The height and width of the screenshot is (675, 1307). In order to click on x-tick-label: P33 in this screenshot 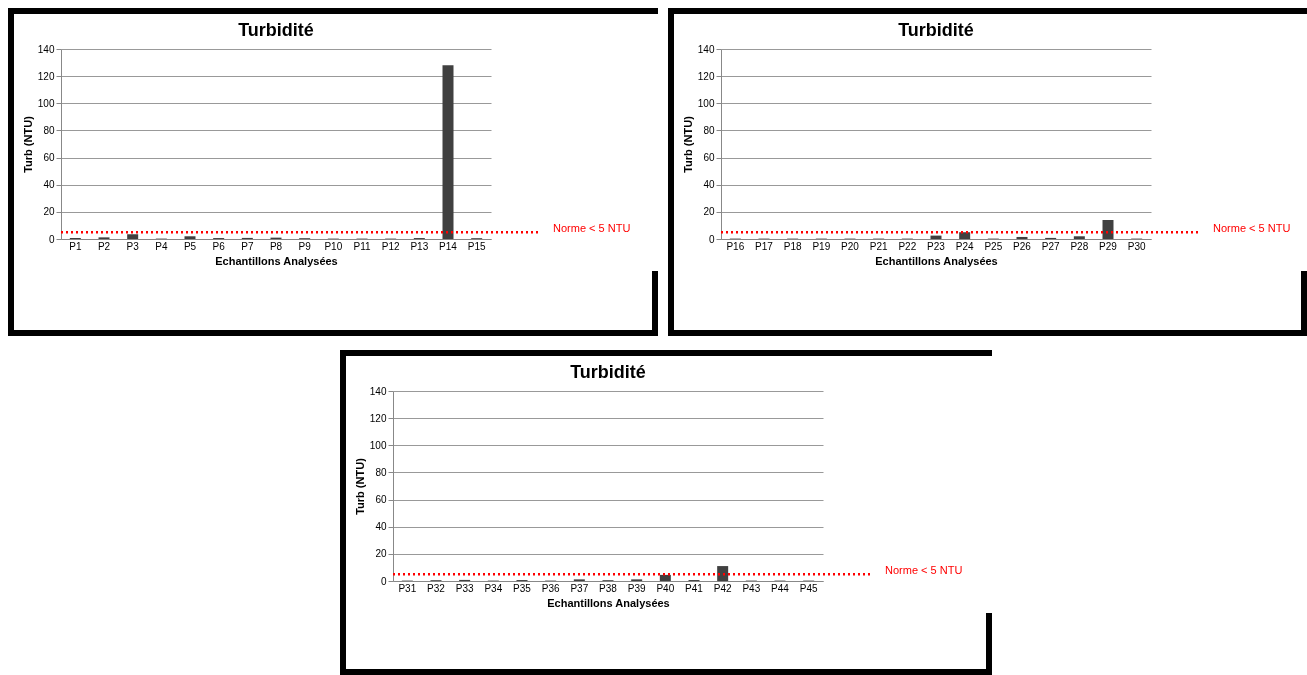, I will do `click(464, 588)`.